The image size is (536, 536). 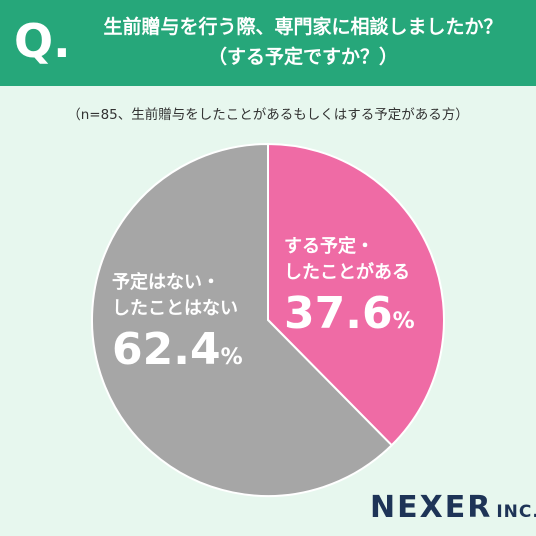 What do you see at coordinates (516, 512) in the screenshot?
I see `logo-suffix: INC.` at bounding box center [516, 512].